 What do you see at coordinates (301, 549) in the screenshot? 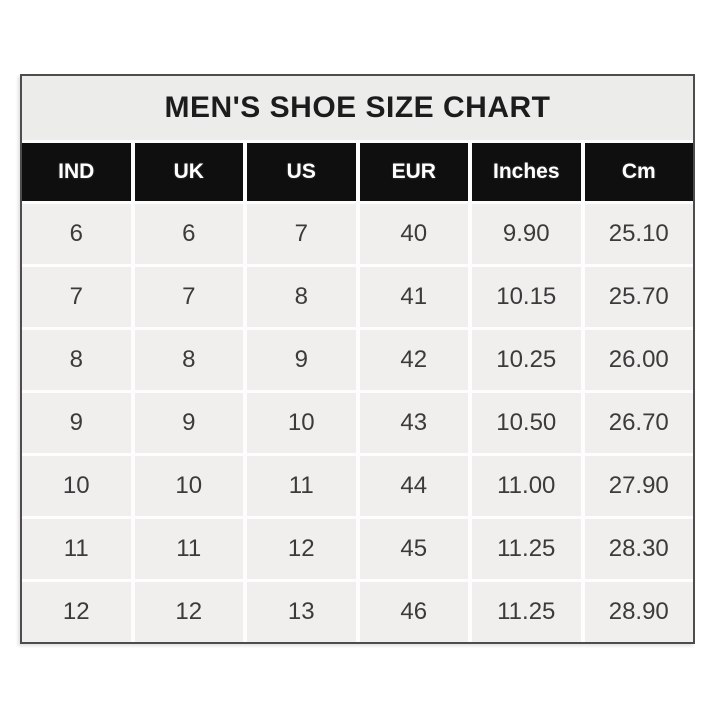
I see `table-cell-r5-c2: 12` at bounding box center [301, 549].